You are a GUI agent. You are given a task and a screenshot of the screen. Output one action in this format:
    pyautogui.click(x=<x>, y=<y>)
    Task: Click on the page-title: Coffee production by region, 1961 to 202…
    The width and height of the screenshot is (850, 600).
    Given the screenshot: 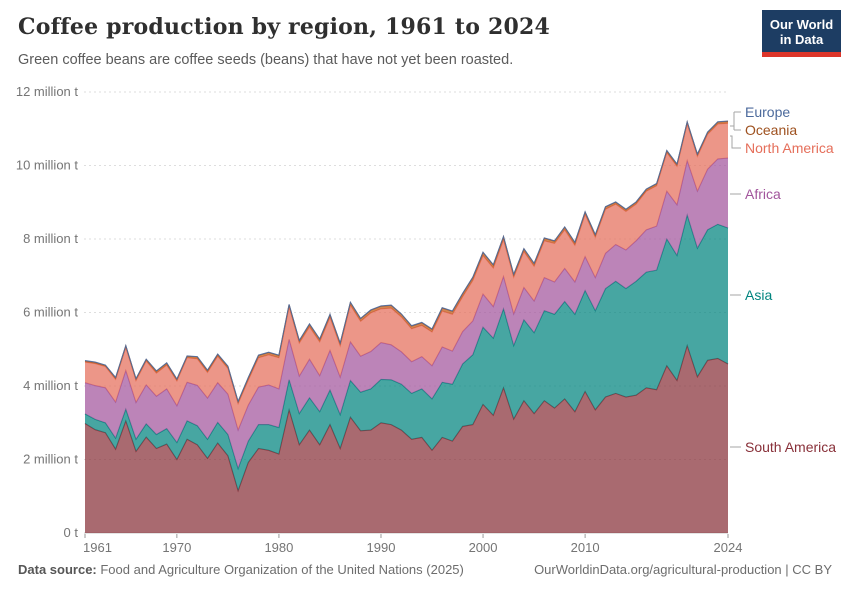 What is the action you would take?
    pyautogui.click(x=284, y=27)
    